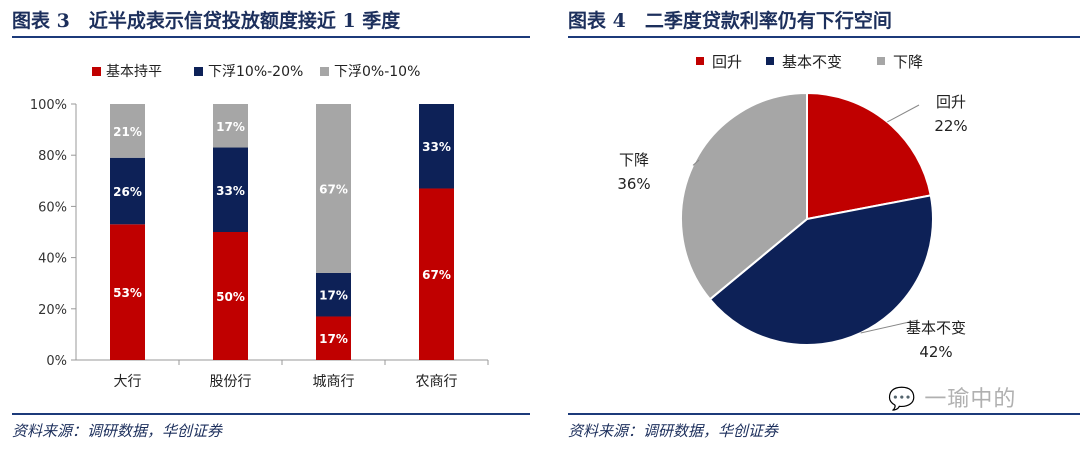 The width and height of the screenshot is (1080, 449). What do you see at coordinates (128, 382) in the screenshot?
I see `x-category-label: 大行` at bounding box center [128, 382].